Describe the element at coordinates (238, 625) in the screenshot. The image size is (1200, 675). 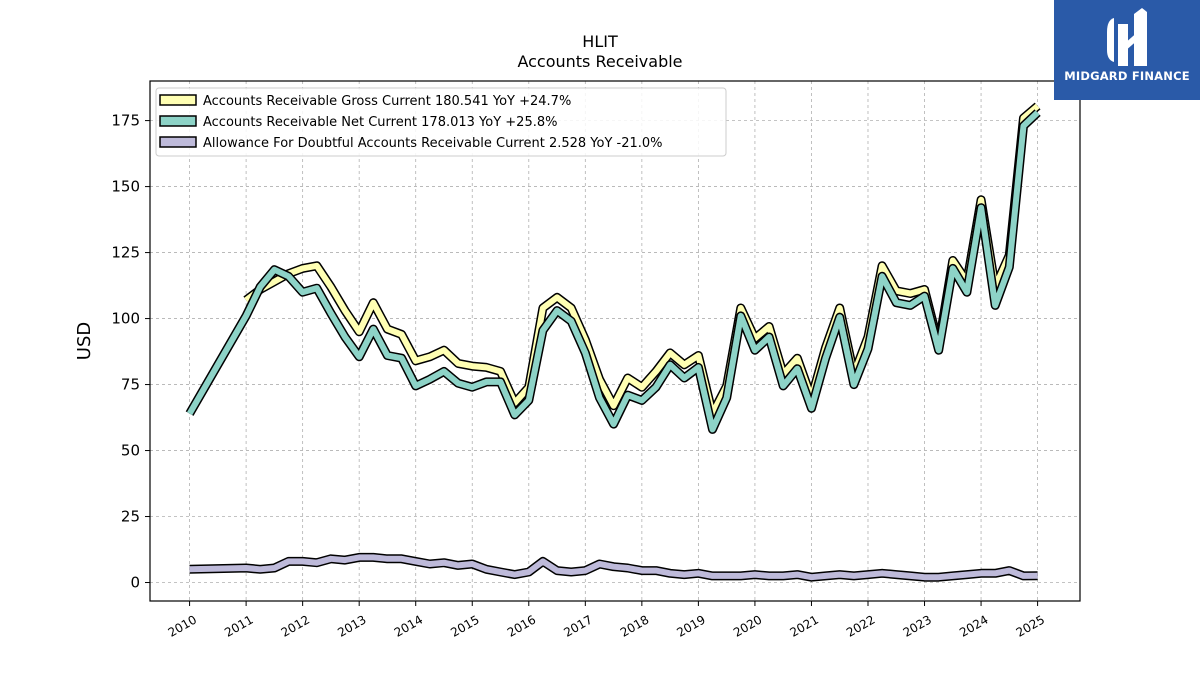
I see `x-tick-label: 2011` at that location.